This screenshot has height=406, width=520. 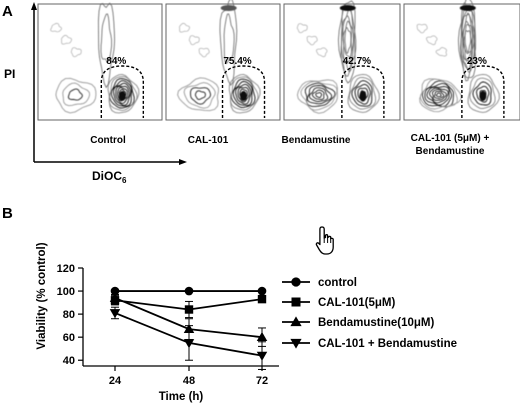 I want to click on x-axis-label-subscript: 6, so click(x=124, y=180).